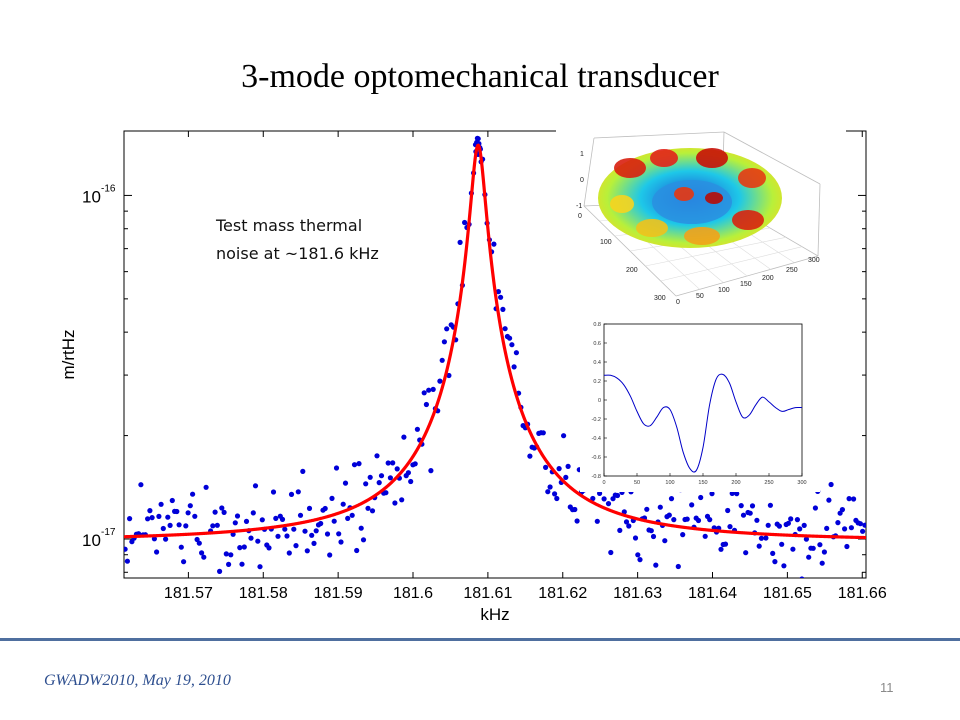 This screenshot has width=960, height=720. What do you see at coordinates (606, 242) in the screenshot?
I see `y-tick-label: 100` at bounding box center [606, 242].